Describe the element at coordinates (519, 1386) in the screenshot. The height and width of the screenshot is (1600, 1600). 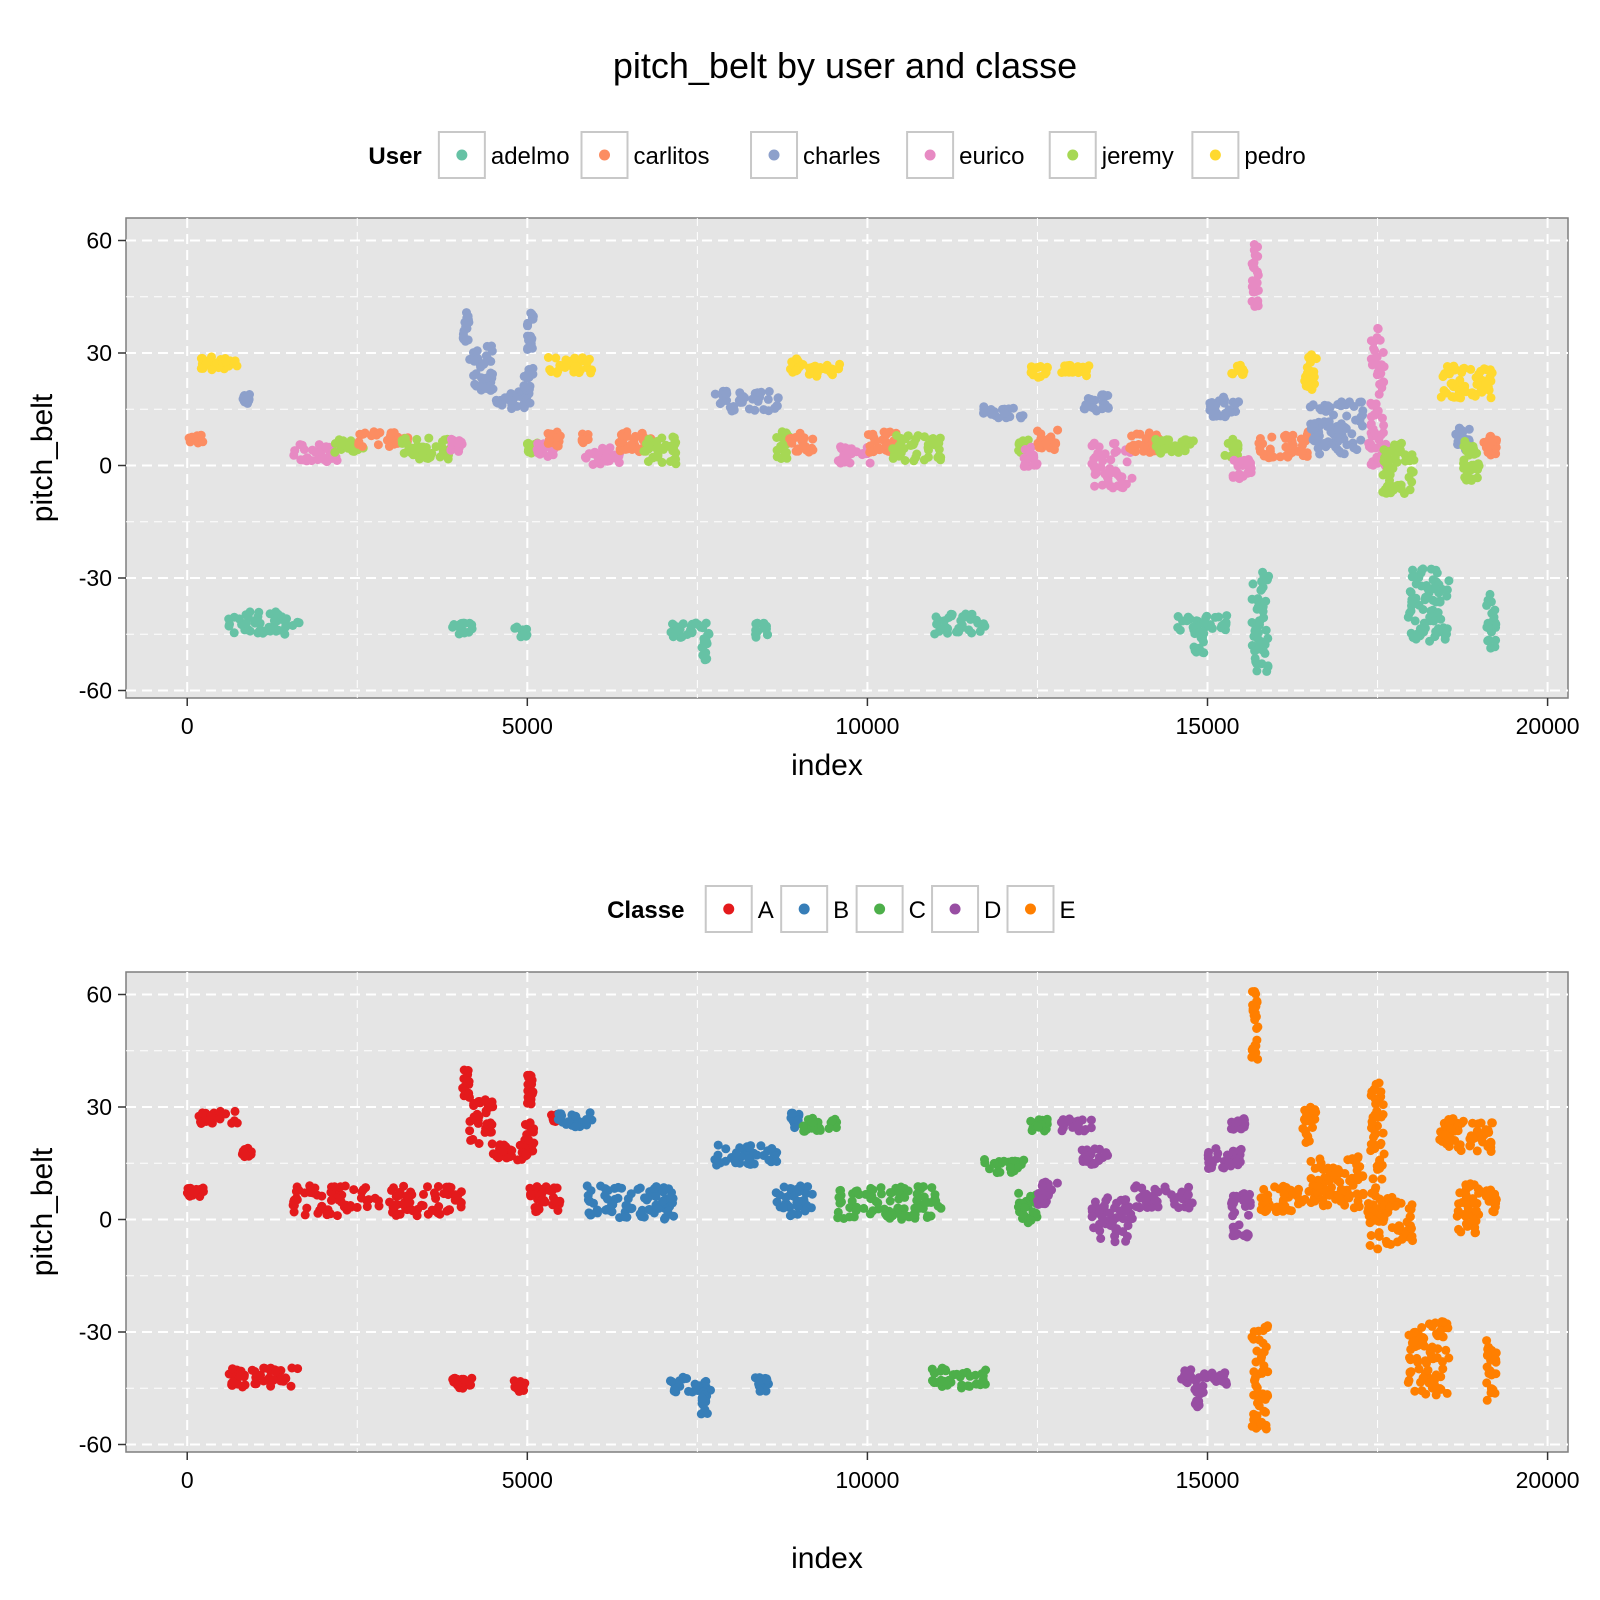
I see `point-cluster-A` at that location.